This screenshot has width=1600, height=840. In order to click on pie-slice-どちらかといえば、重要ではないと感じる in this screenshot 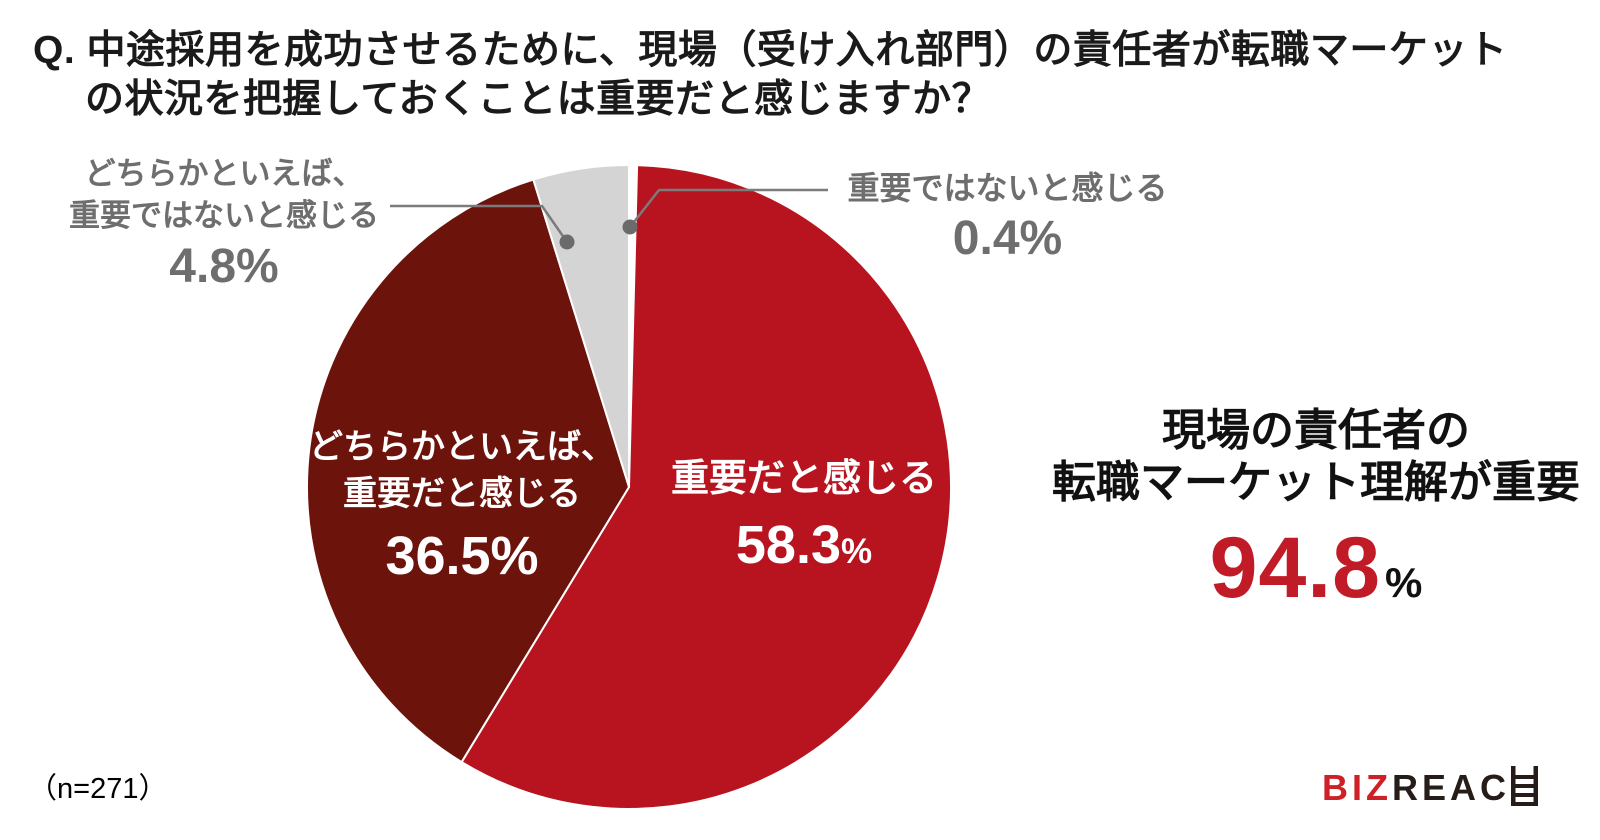, I will do `click(581, 325)`.